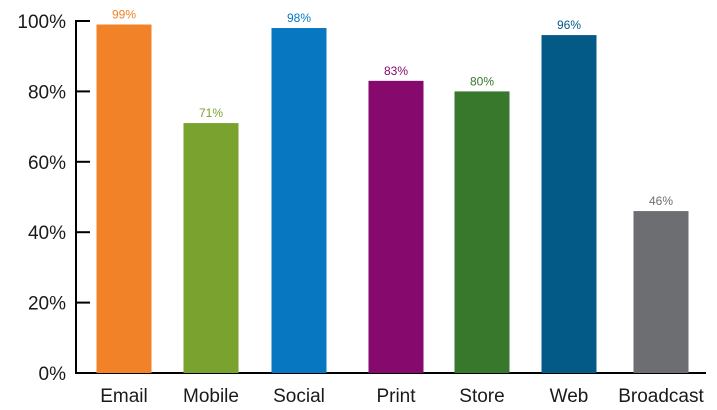 This screenshot has width=717, height=410. What do you see at coordinates (124, 396) in the screenshot?
I see `category-label: Email` at bounding box center [124, 396].